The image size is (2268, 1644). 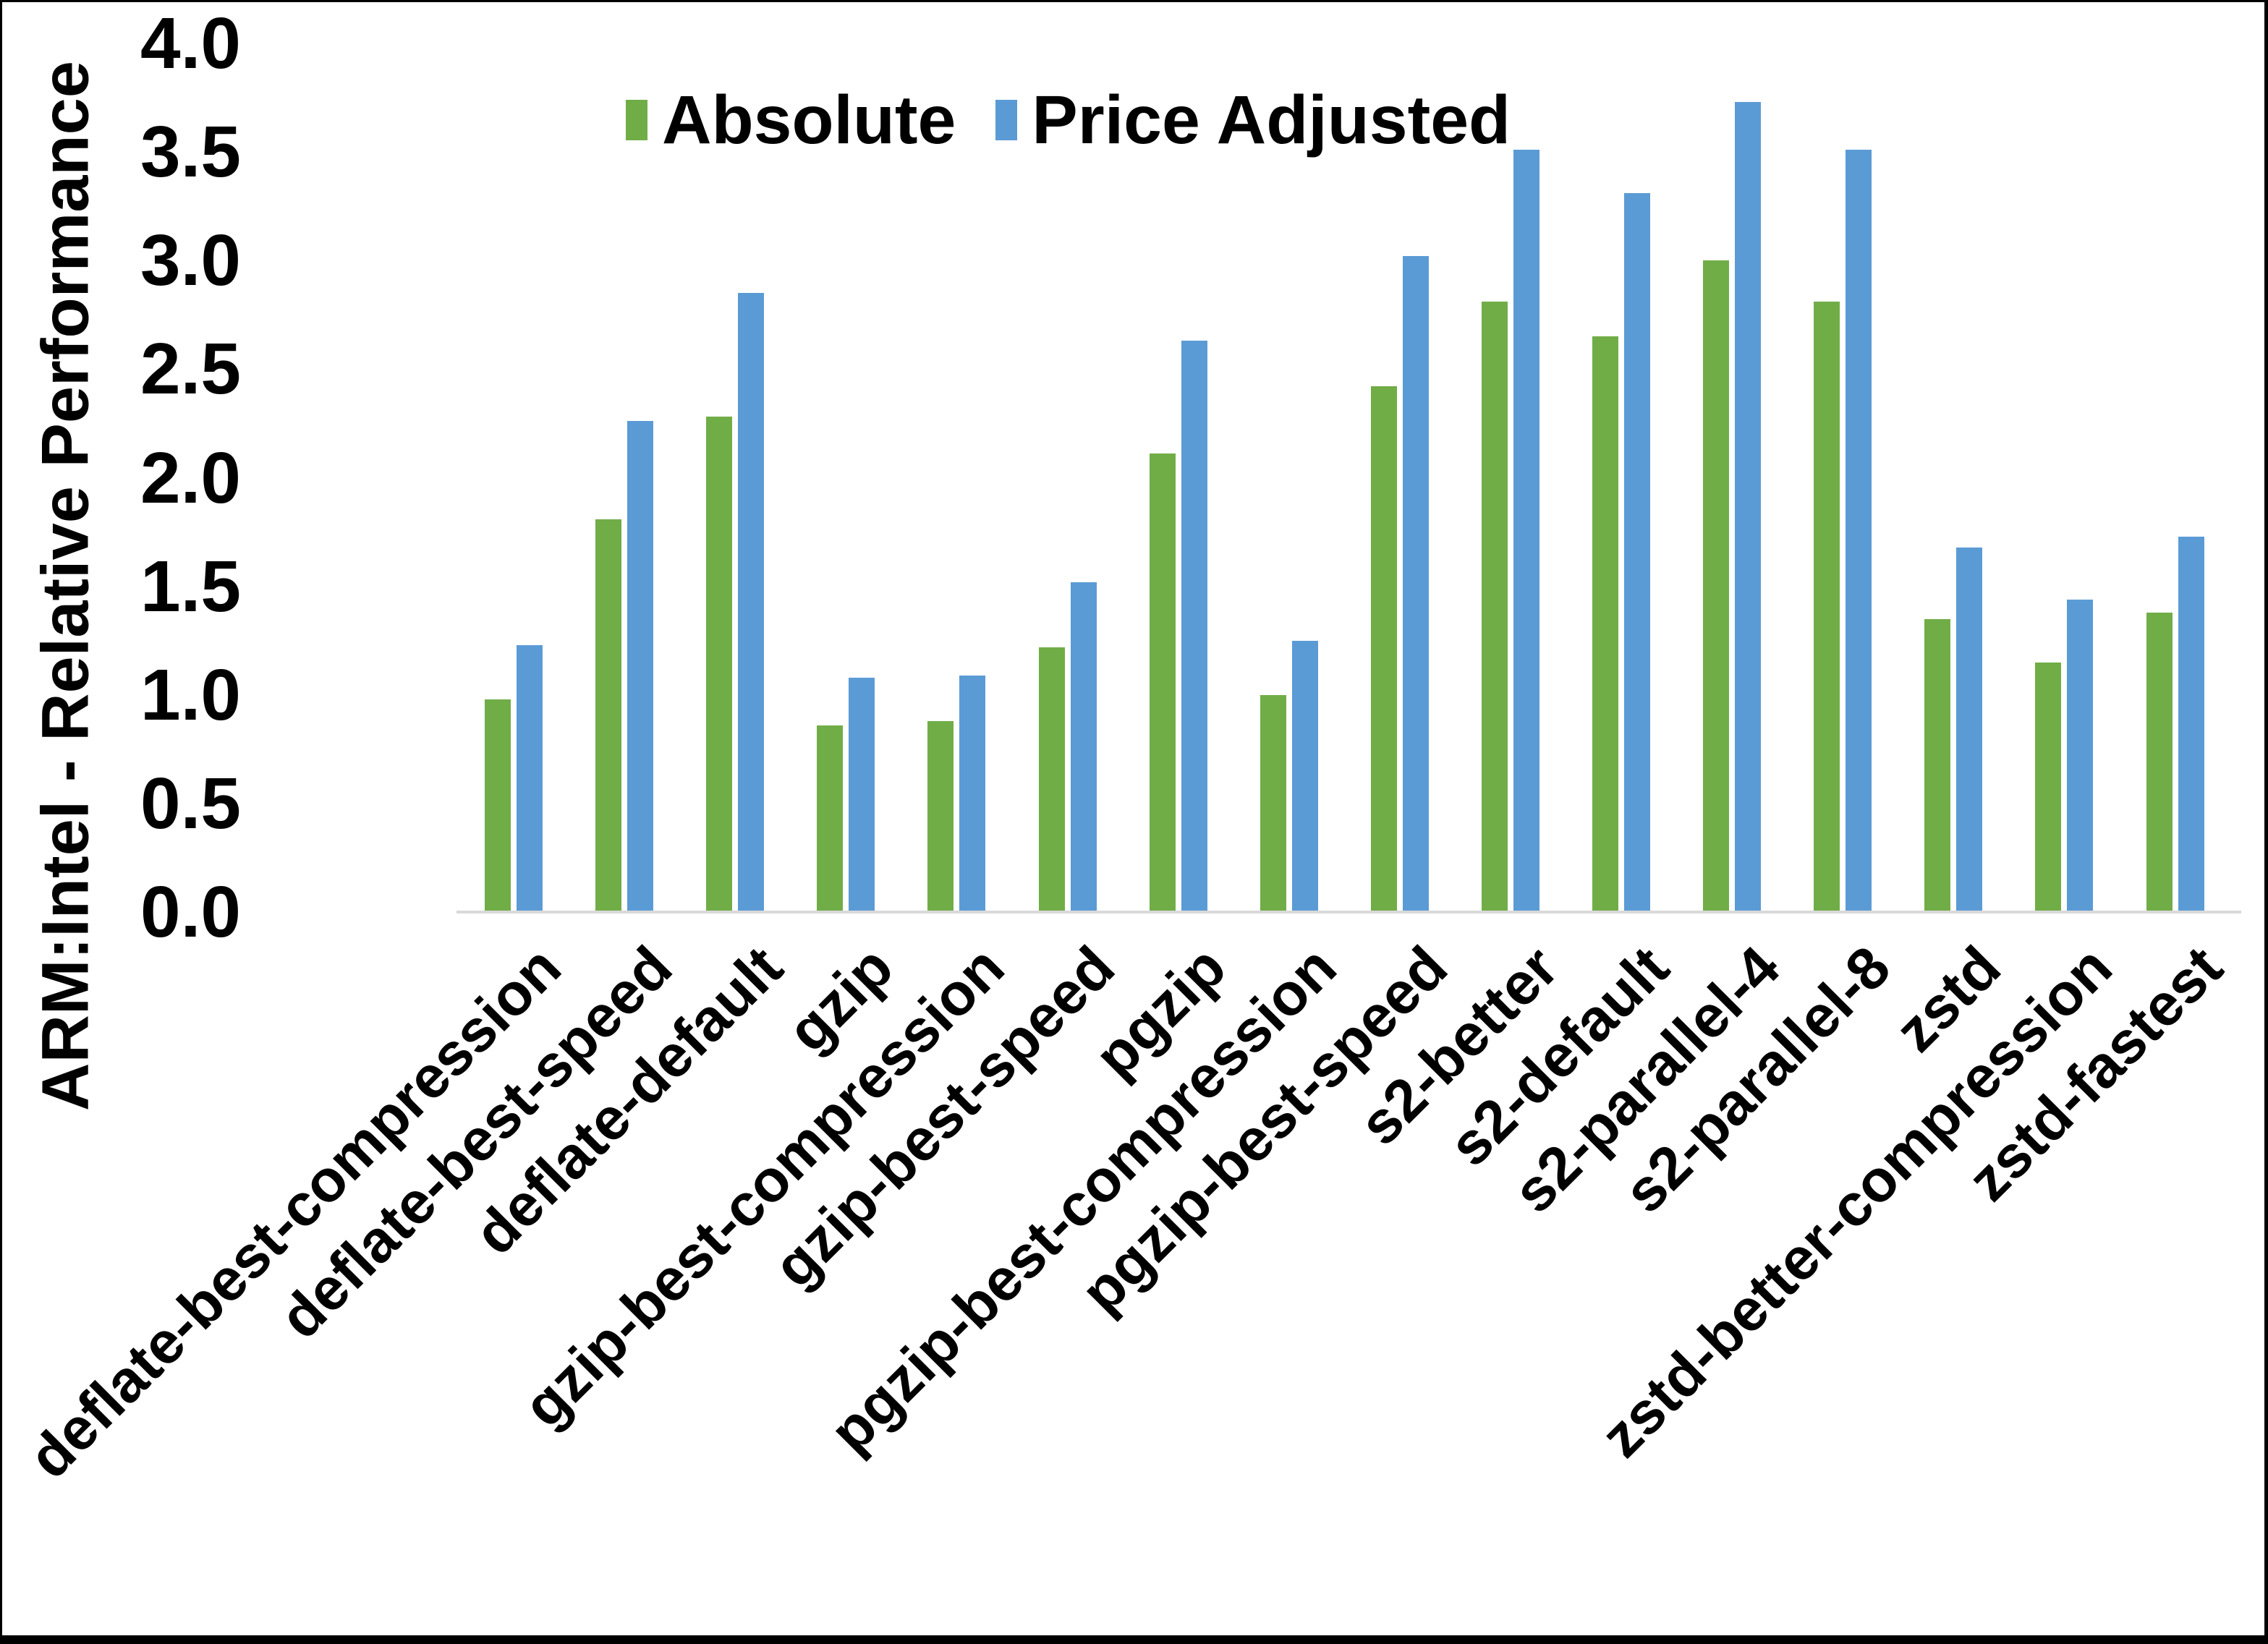 I want to click on legend-label-price-adjusted: Price Adjusted, so click(x=1271, y=119).